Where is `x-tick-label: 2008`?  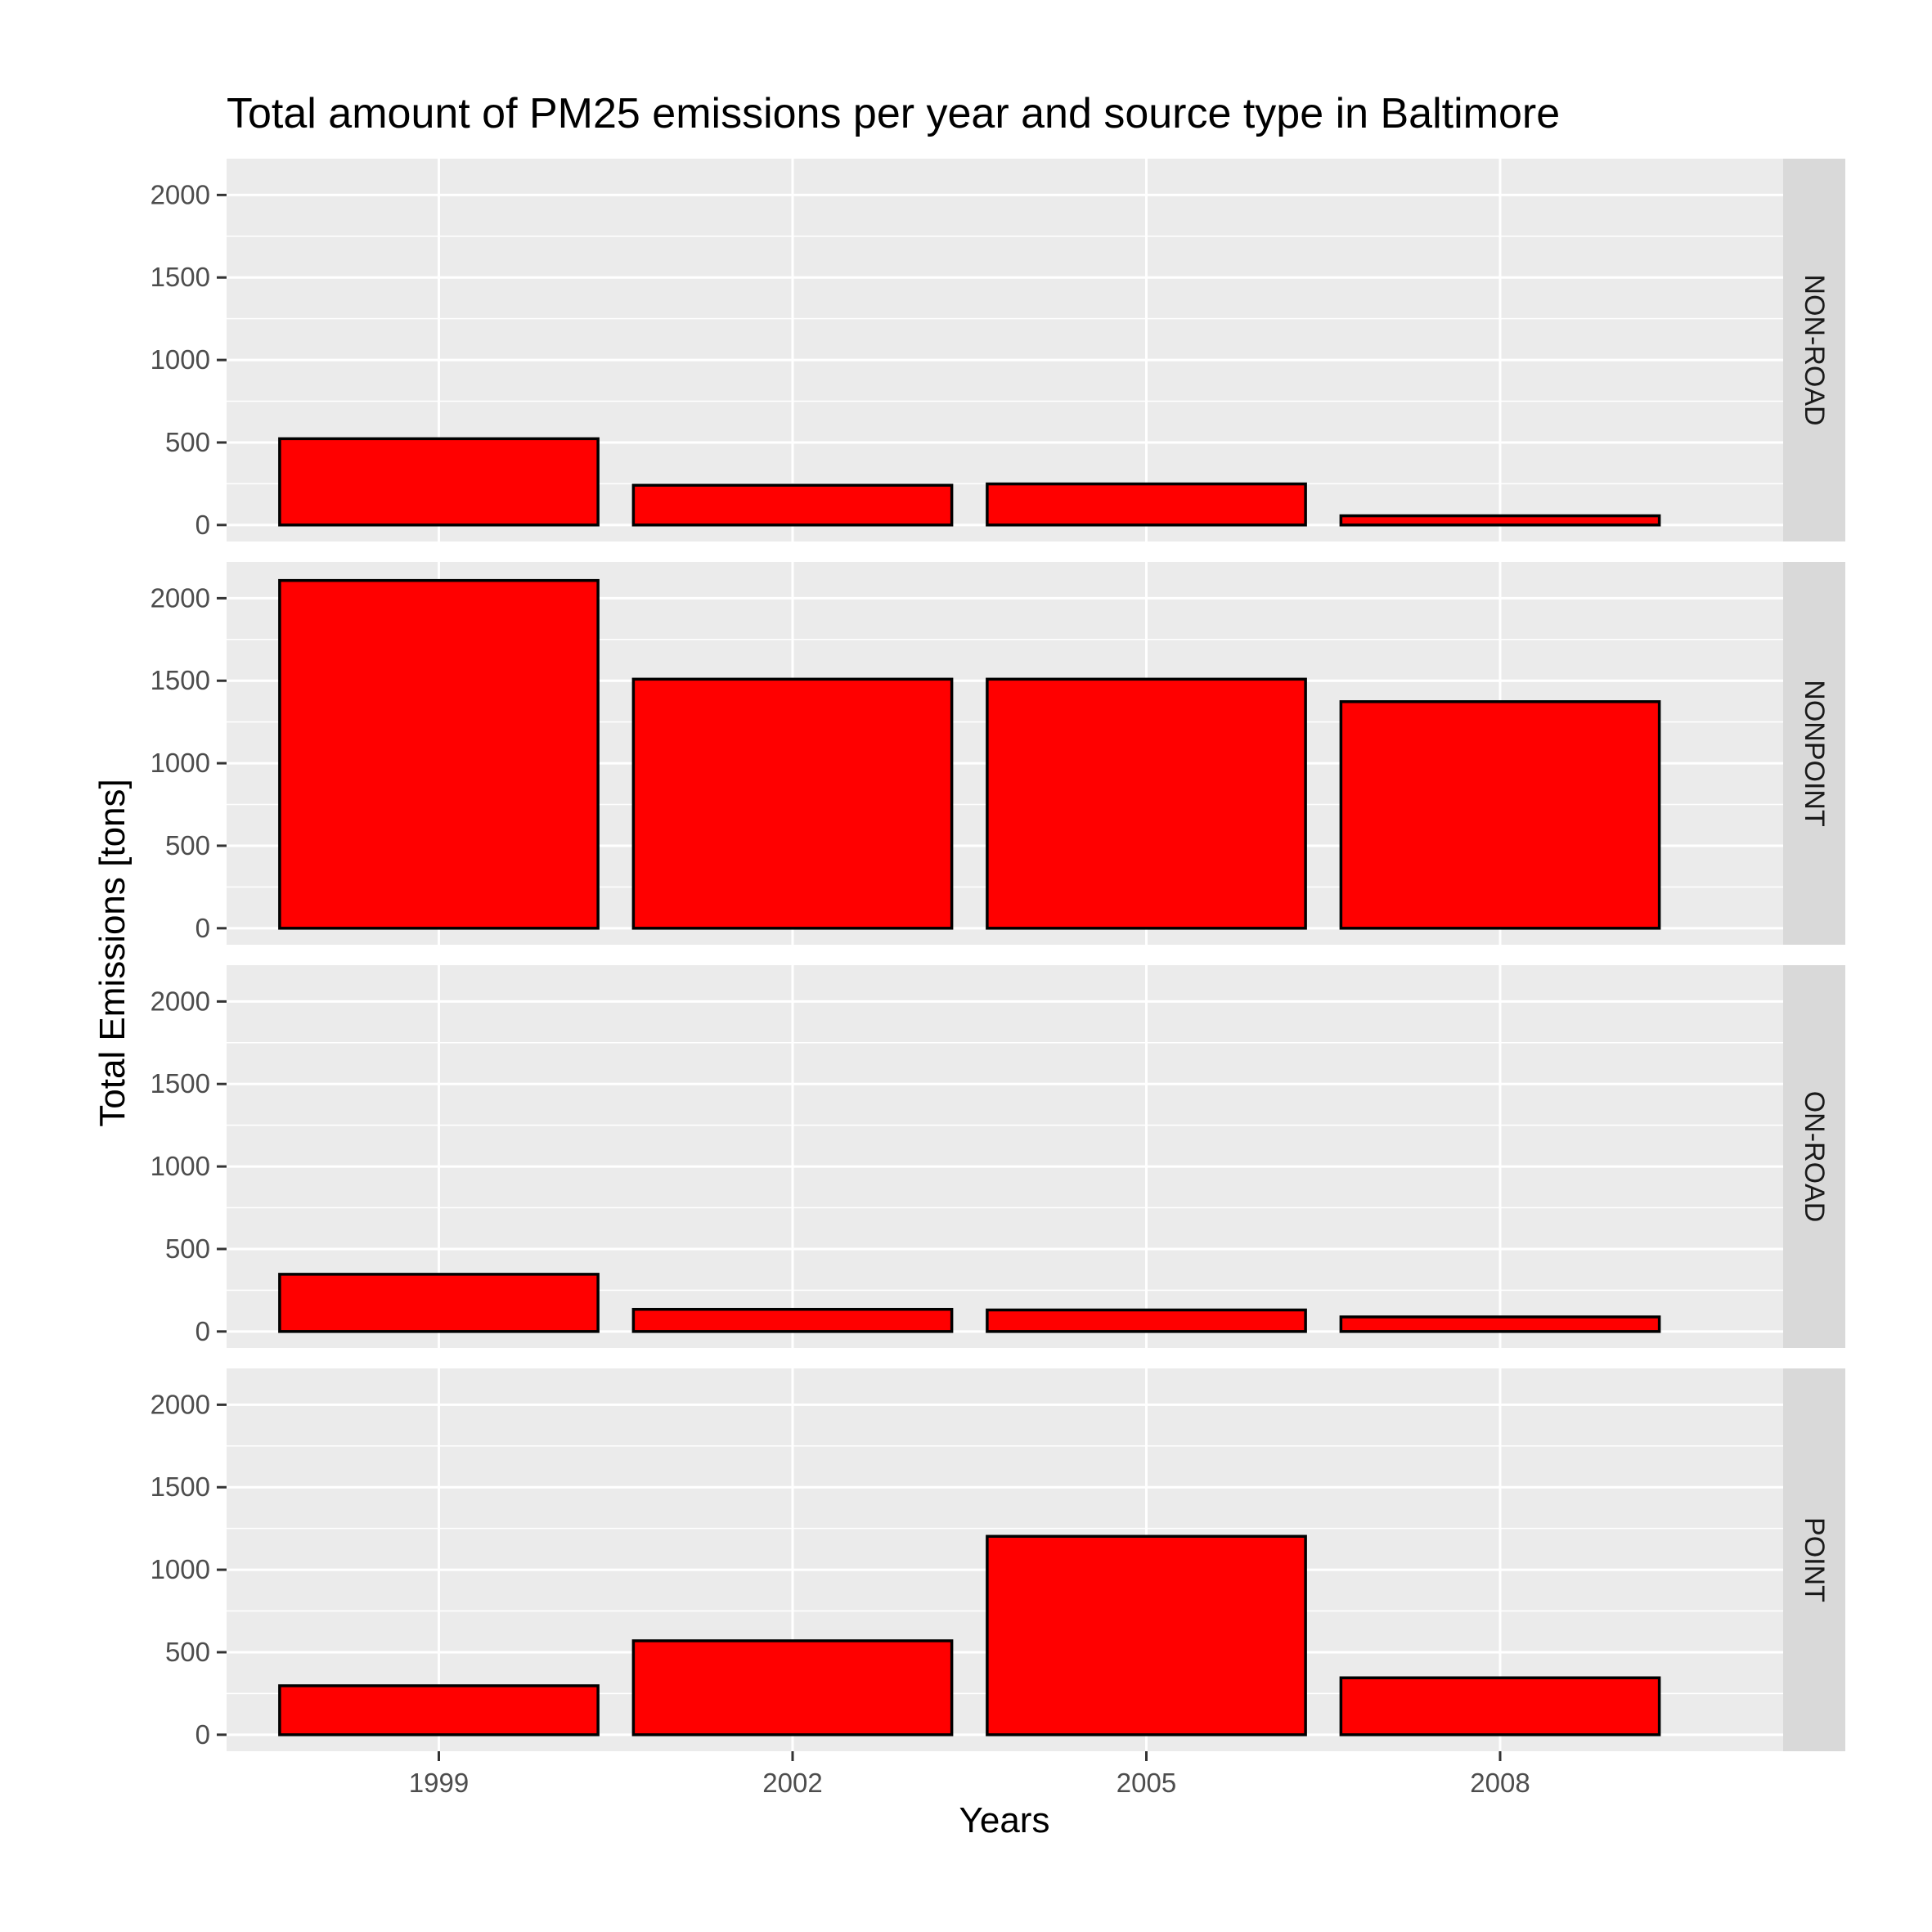 x-tick-label: 2008 is located at coordinates (1500, 1783).